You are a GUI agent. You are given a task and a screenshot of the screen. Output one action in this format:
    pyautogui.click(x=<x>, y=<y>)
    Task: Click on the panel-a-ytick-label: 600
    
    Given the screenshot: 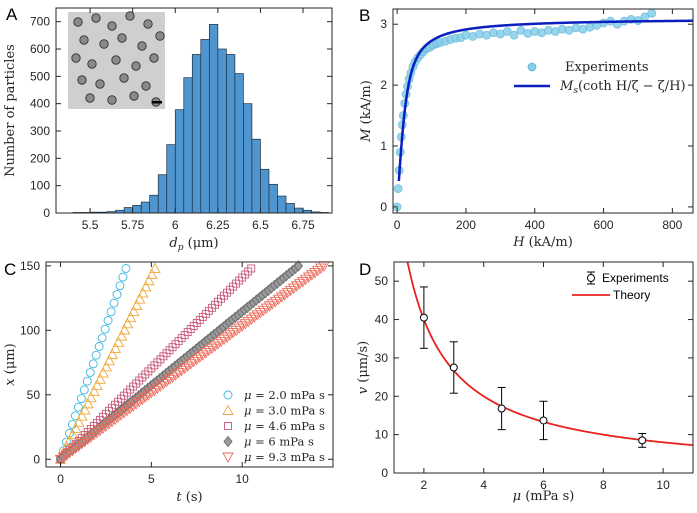 What is the action you would take?
    pyautogui.click(x=40, y=49)
    